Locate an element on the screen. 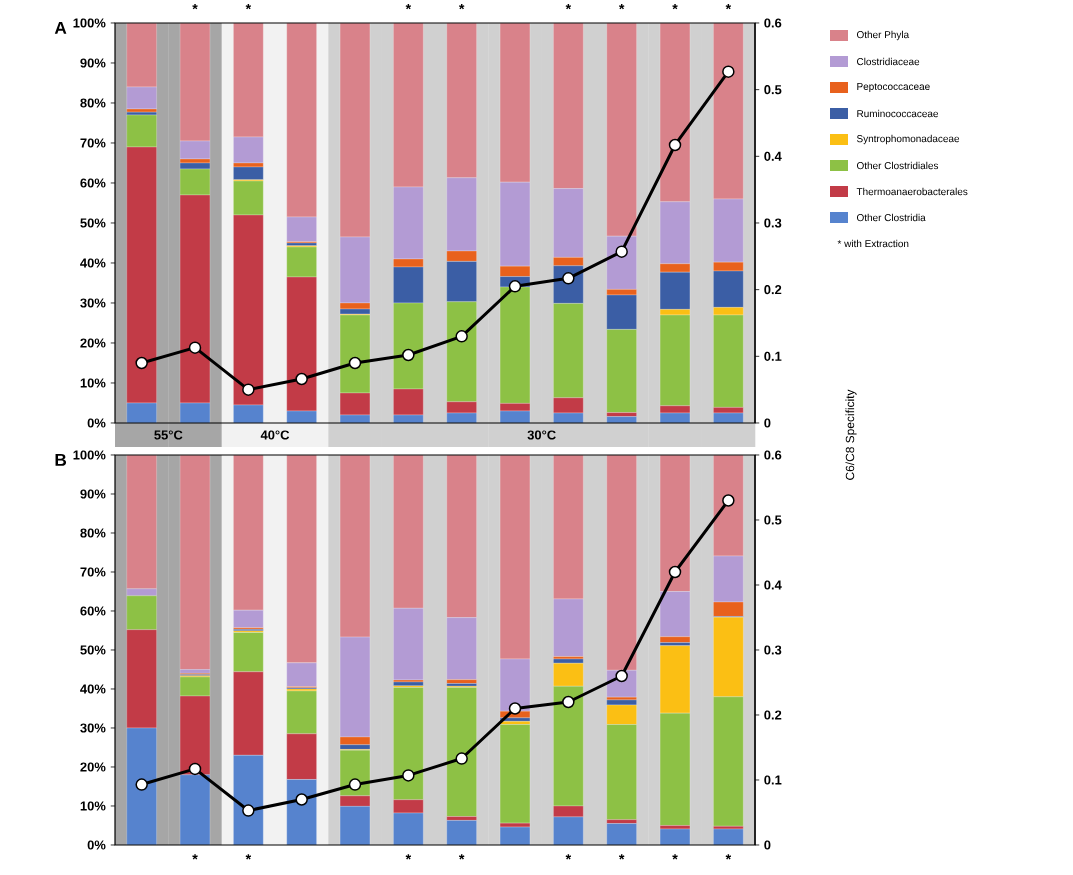 The height and width of the screenshot is (875, 1073). chart-title: B is located at coordinates (61, 459).